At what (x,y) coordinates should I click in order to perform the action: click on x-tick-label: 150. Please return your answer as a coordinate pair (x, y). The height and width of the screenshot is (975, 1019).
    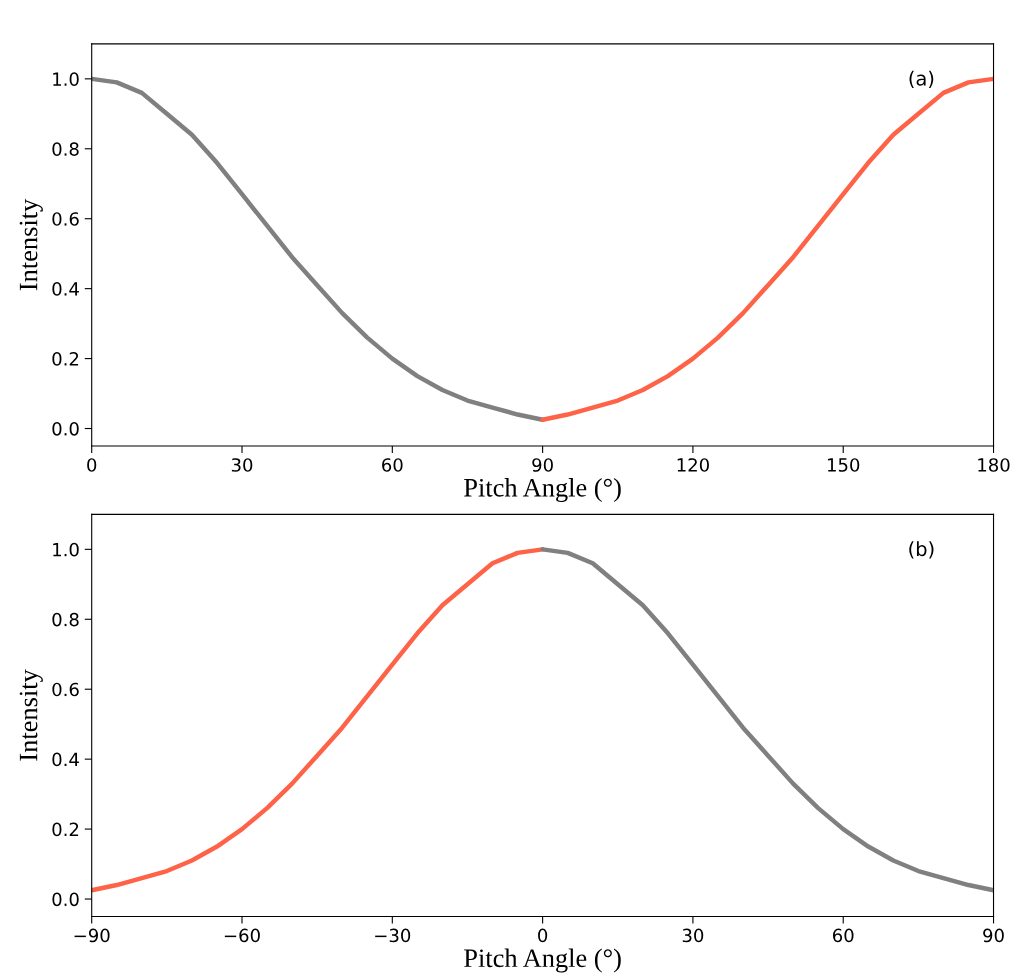
    Looking at the image, I should click on (843, 465).